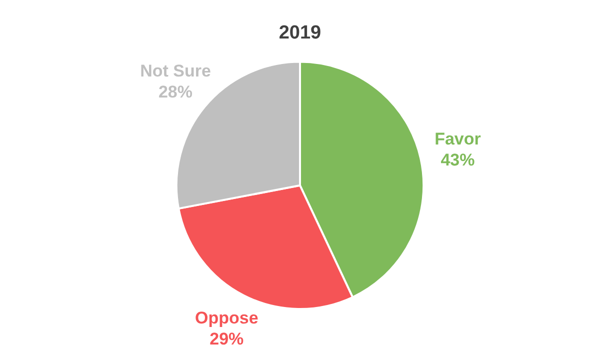 The image size is (600, 360). Describe the element at coordinates (457, 160) in the screenshot. I see `data-label: 43%` at that location.